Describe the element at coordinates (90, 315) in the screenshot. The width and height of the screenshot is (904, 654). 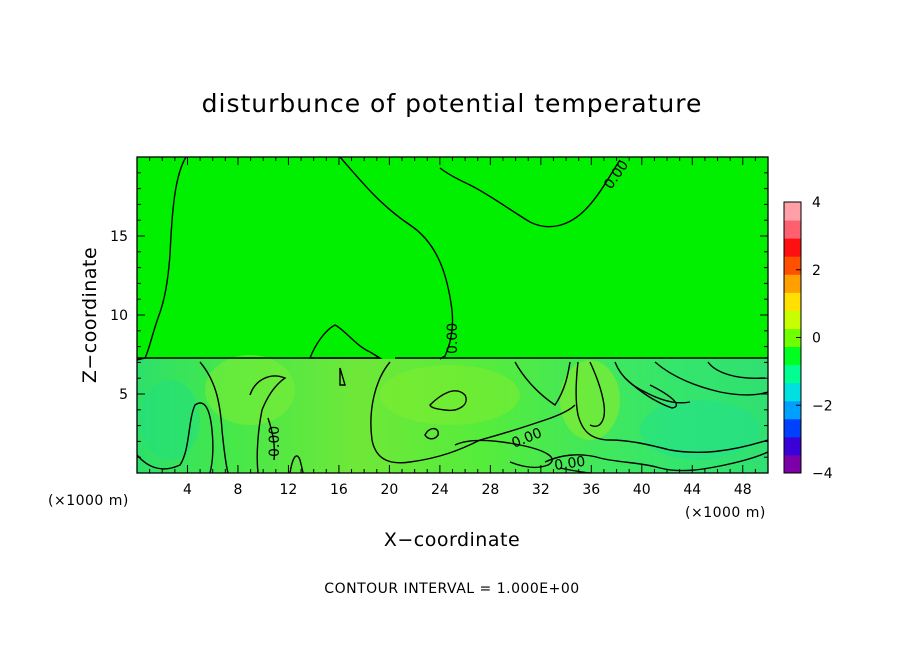
I see `y-axis-label: Z−coordinate` at that location.